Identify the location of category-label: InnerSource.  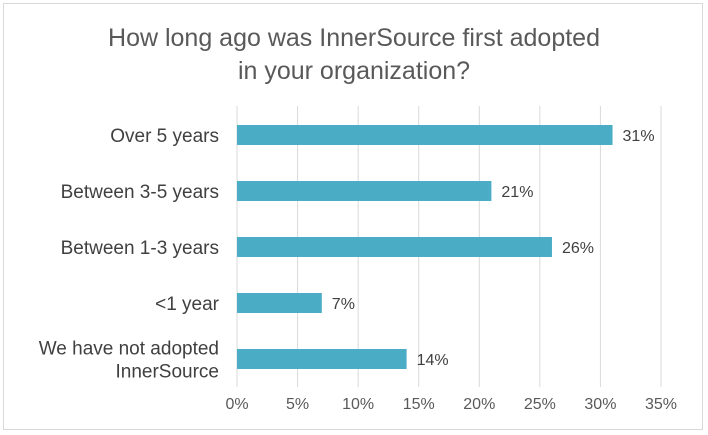
(167, 372).